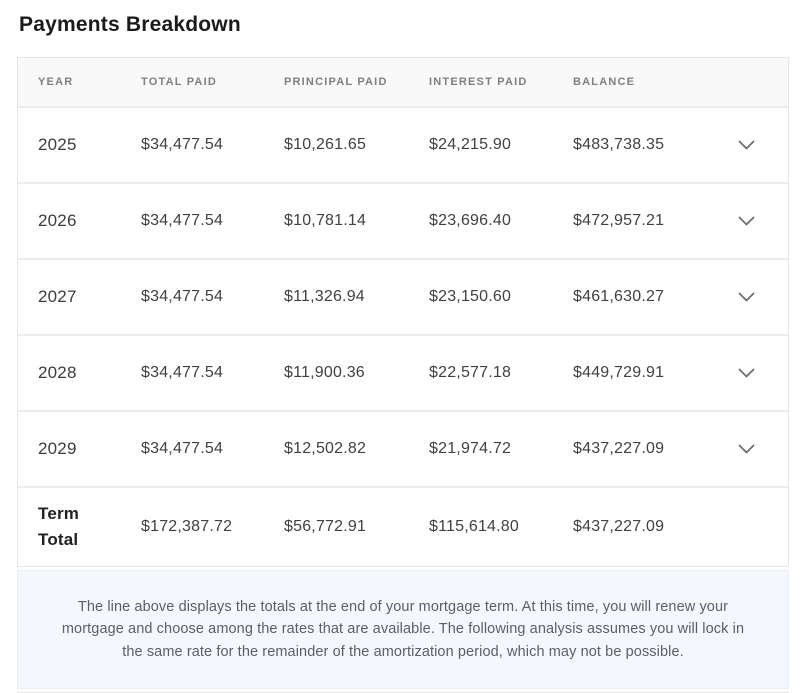 This screenshot has width=806, height=693. Describe the element at coordinates (325, 220) in the screenshot. I see `cell-principal-paid: $10,781.14` at that location.